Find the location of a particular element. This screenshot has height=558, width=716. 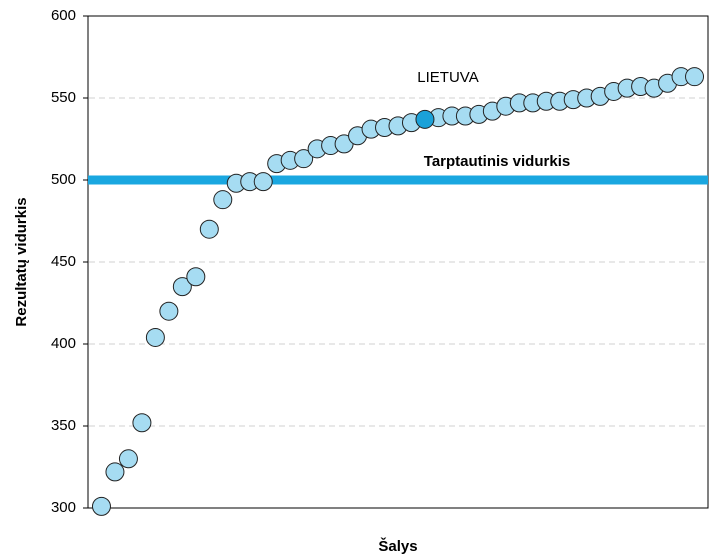

annotation: LIETUVA is located at coordinates (447, 77).